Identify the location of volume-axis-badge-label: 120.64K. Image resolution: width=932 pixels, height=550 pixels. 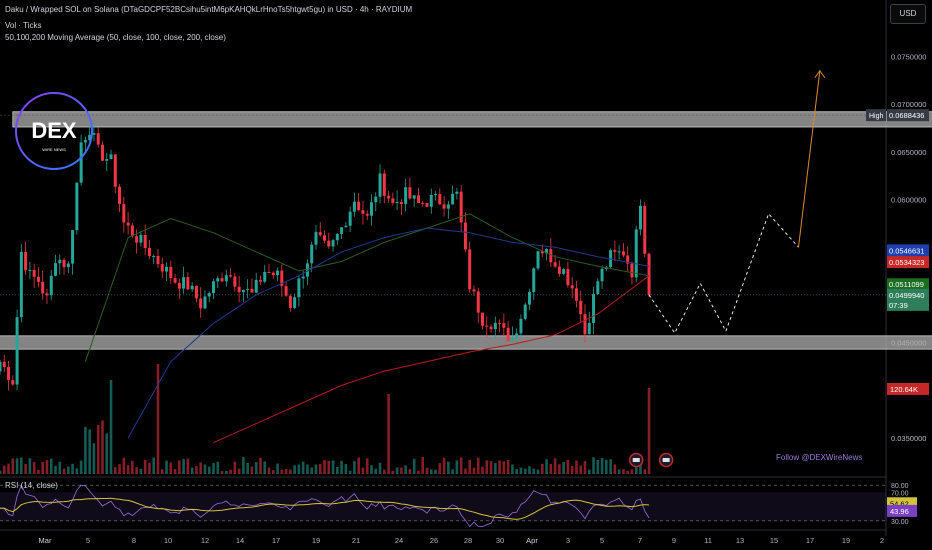
(904, 389).